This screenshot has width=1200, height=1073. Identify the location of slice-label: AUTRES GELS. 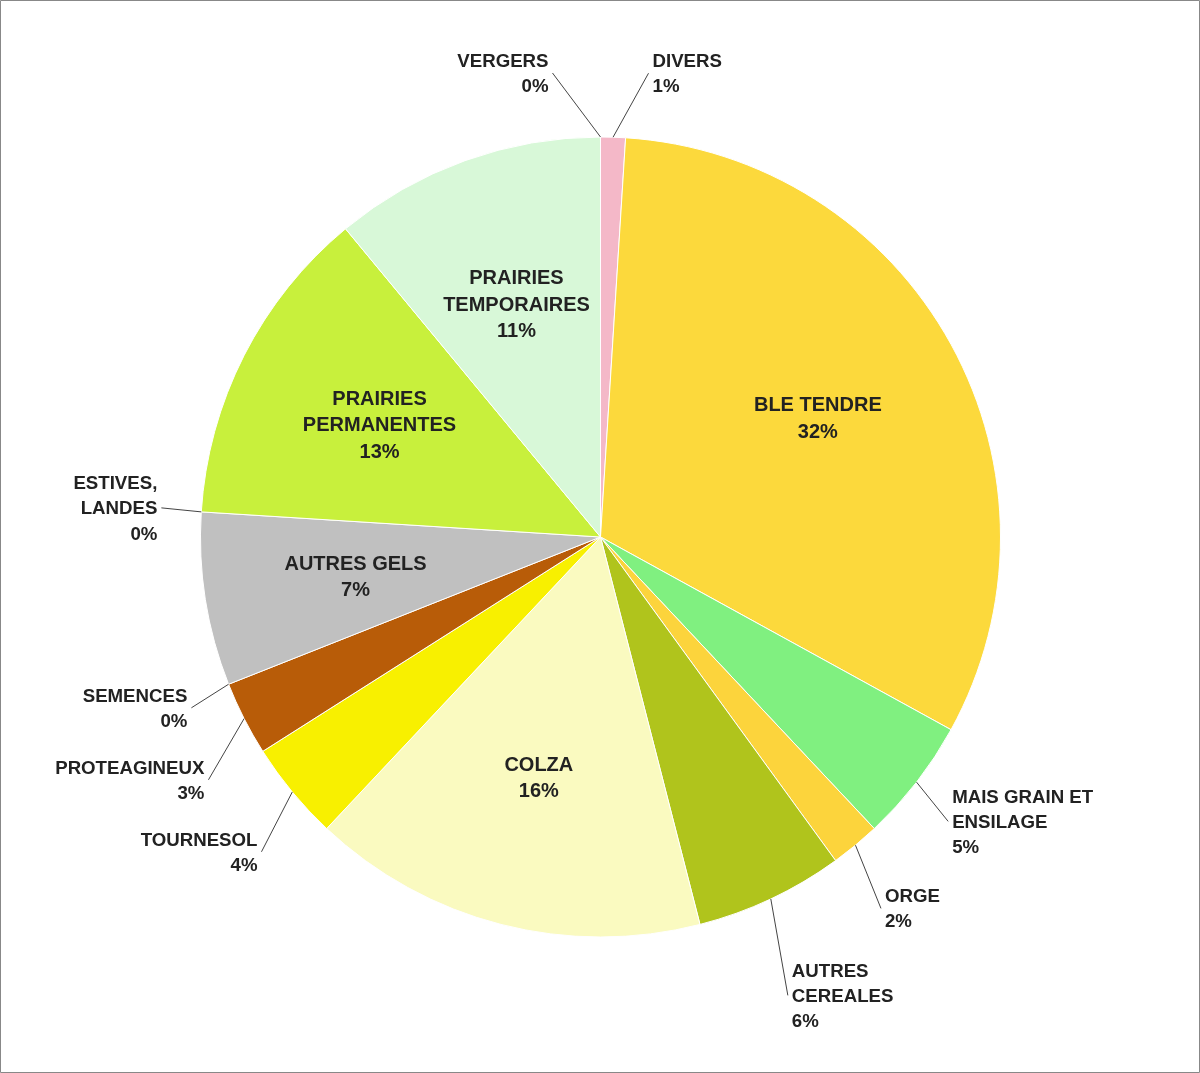
(355, 562).